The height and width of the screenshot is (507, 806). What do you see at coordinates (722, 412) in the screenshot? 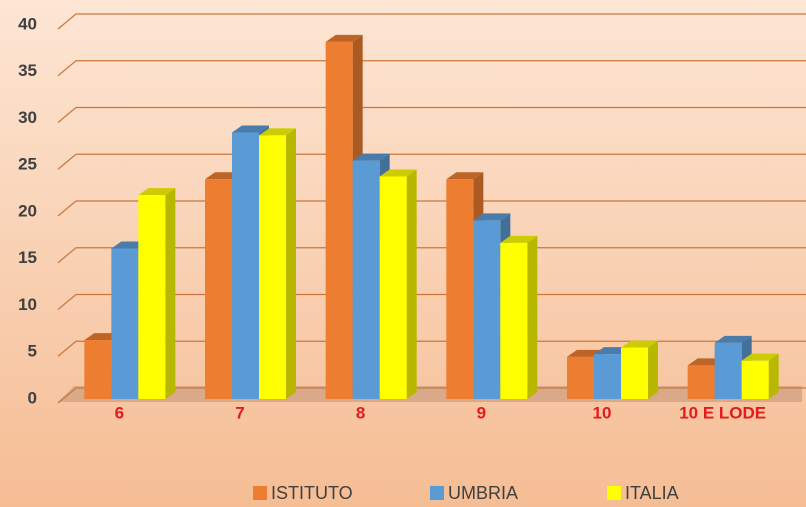
I see `x-tick-label: 10 E LODE` at bounding box center [722, 412].